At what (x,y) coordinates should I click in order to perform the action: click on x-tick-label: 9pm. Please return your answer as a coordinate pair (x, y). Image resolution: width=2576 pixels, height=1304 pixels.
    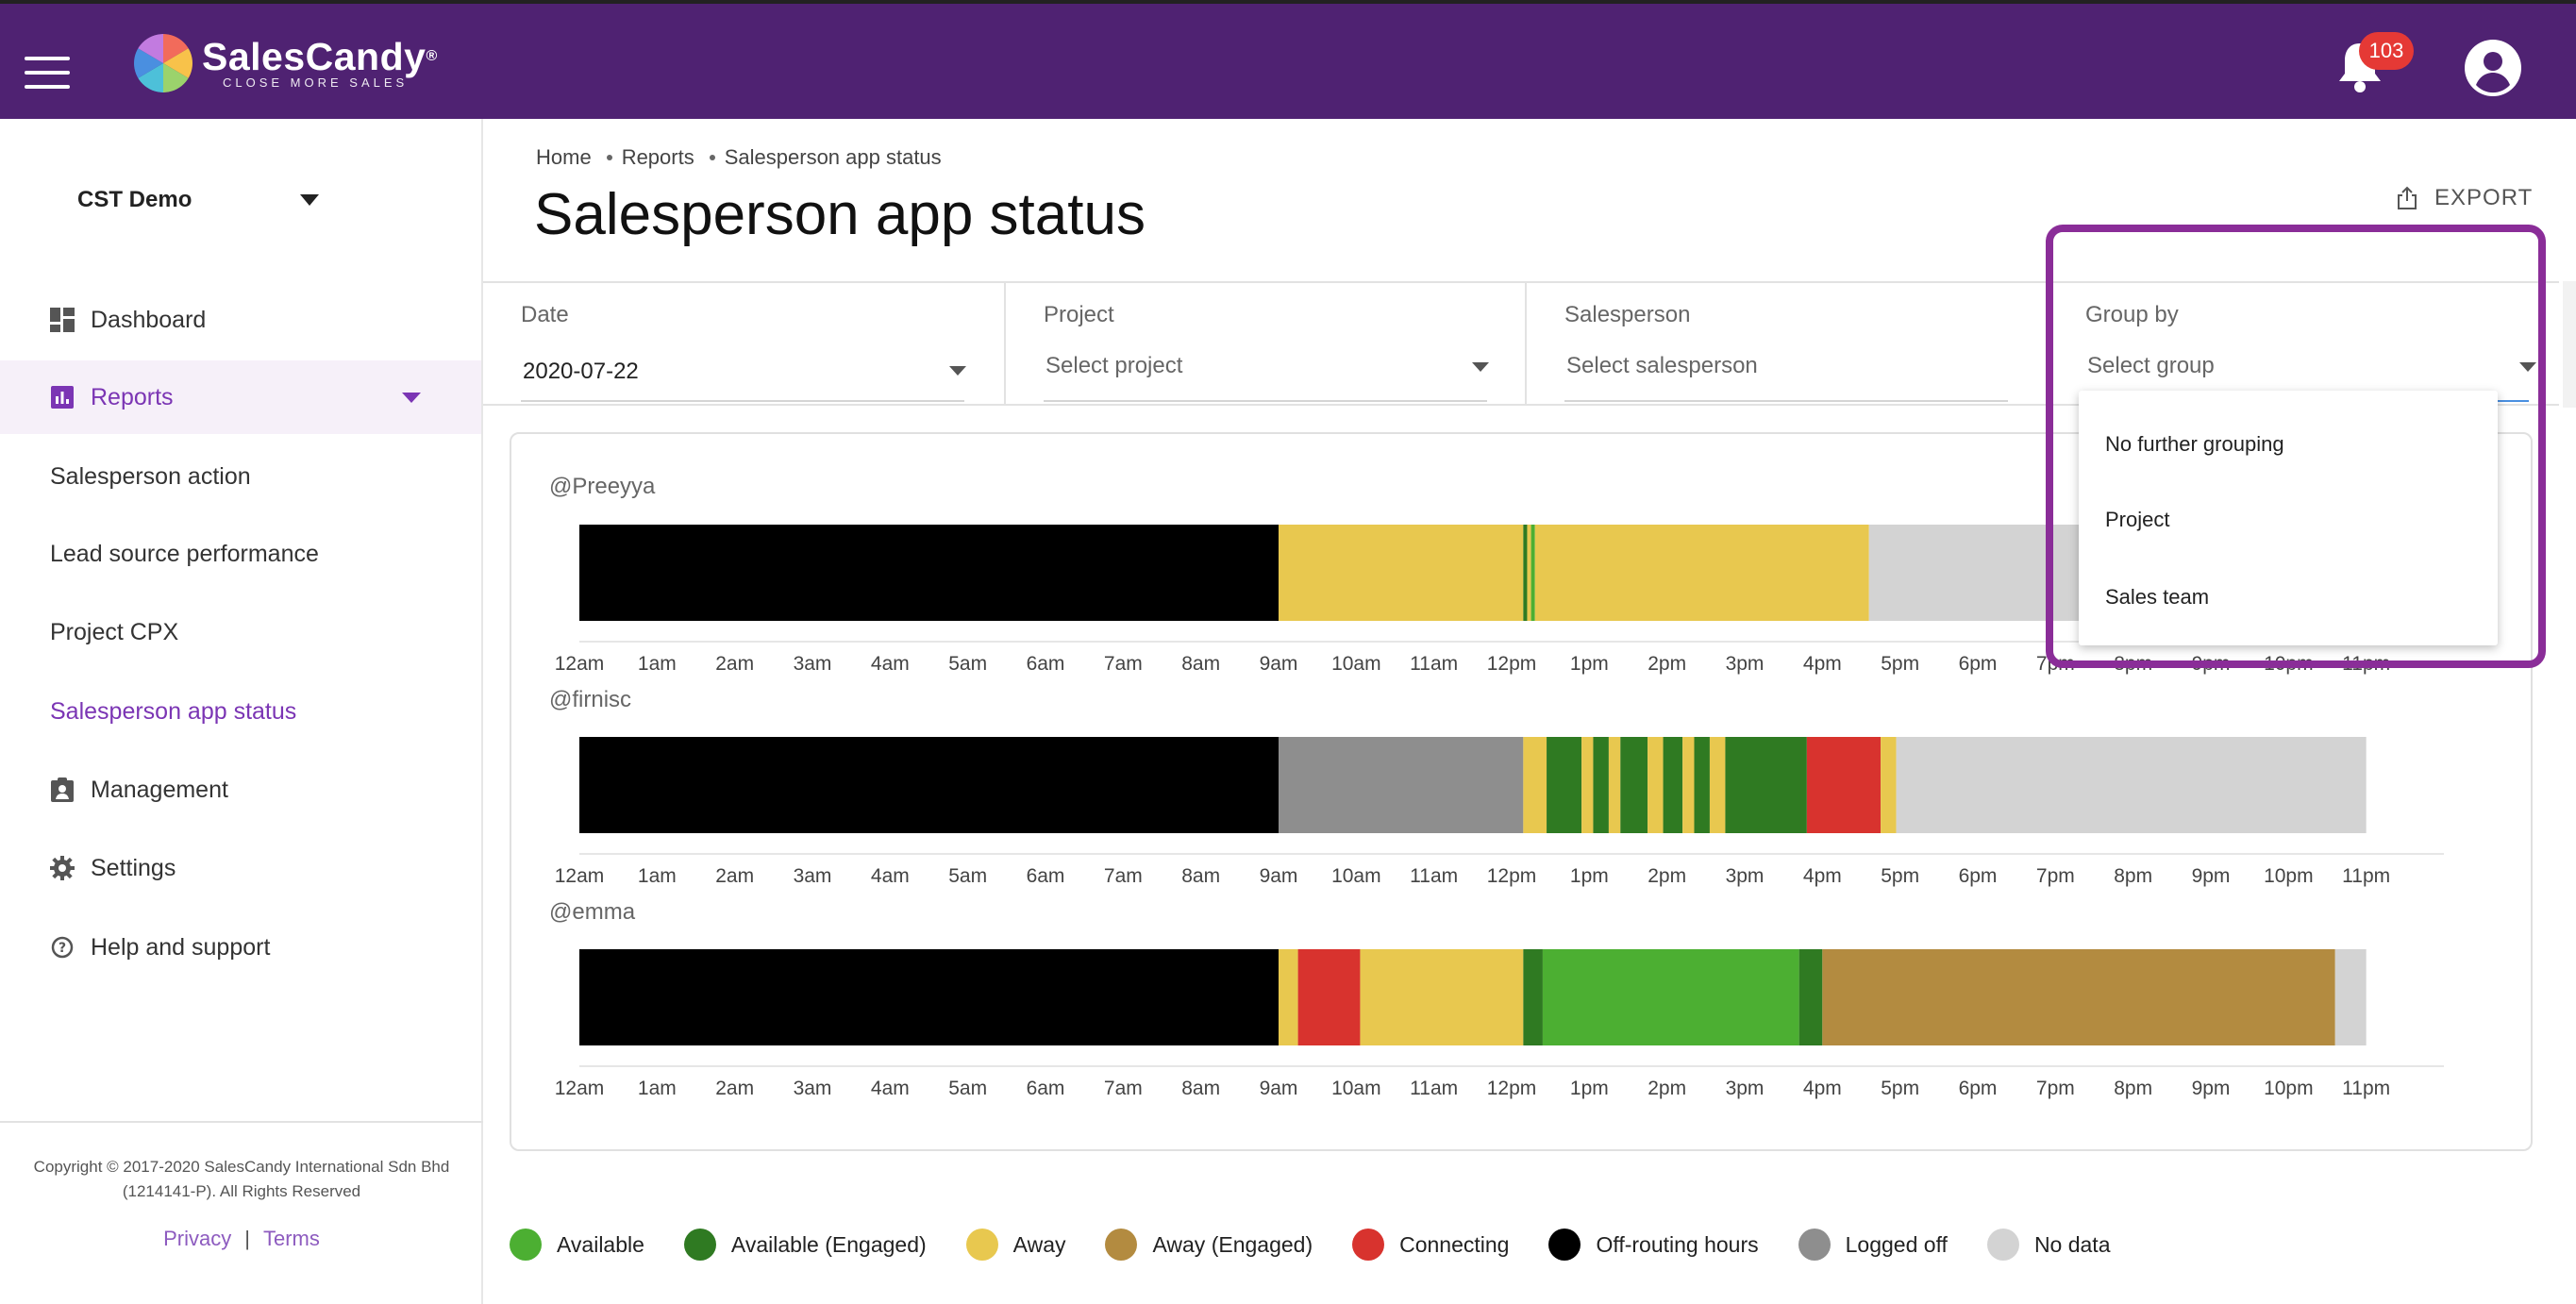
    Looking at the image, I should click on (2211, 876).